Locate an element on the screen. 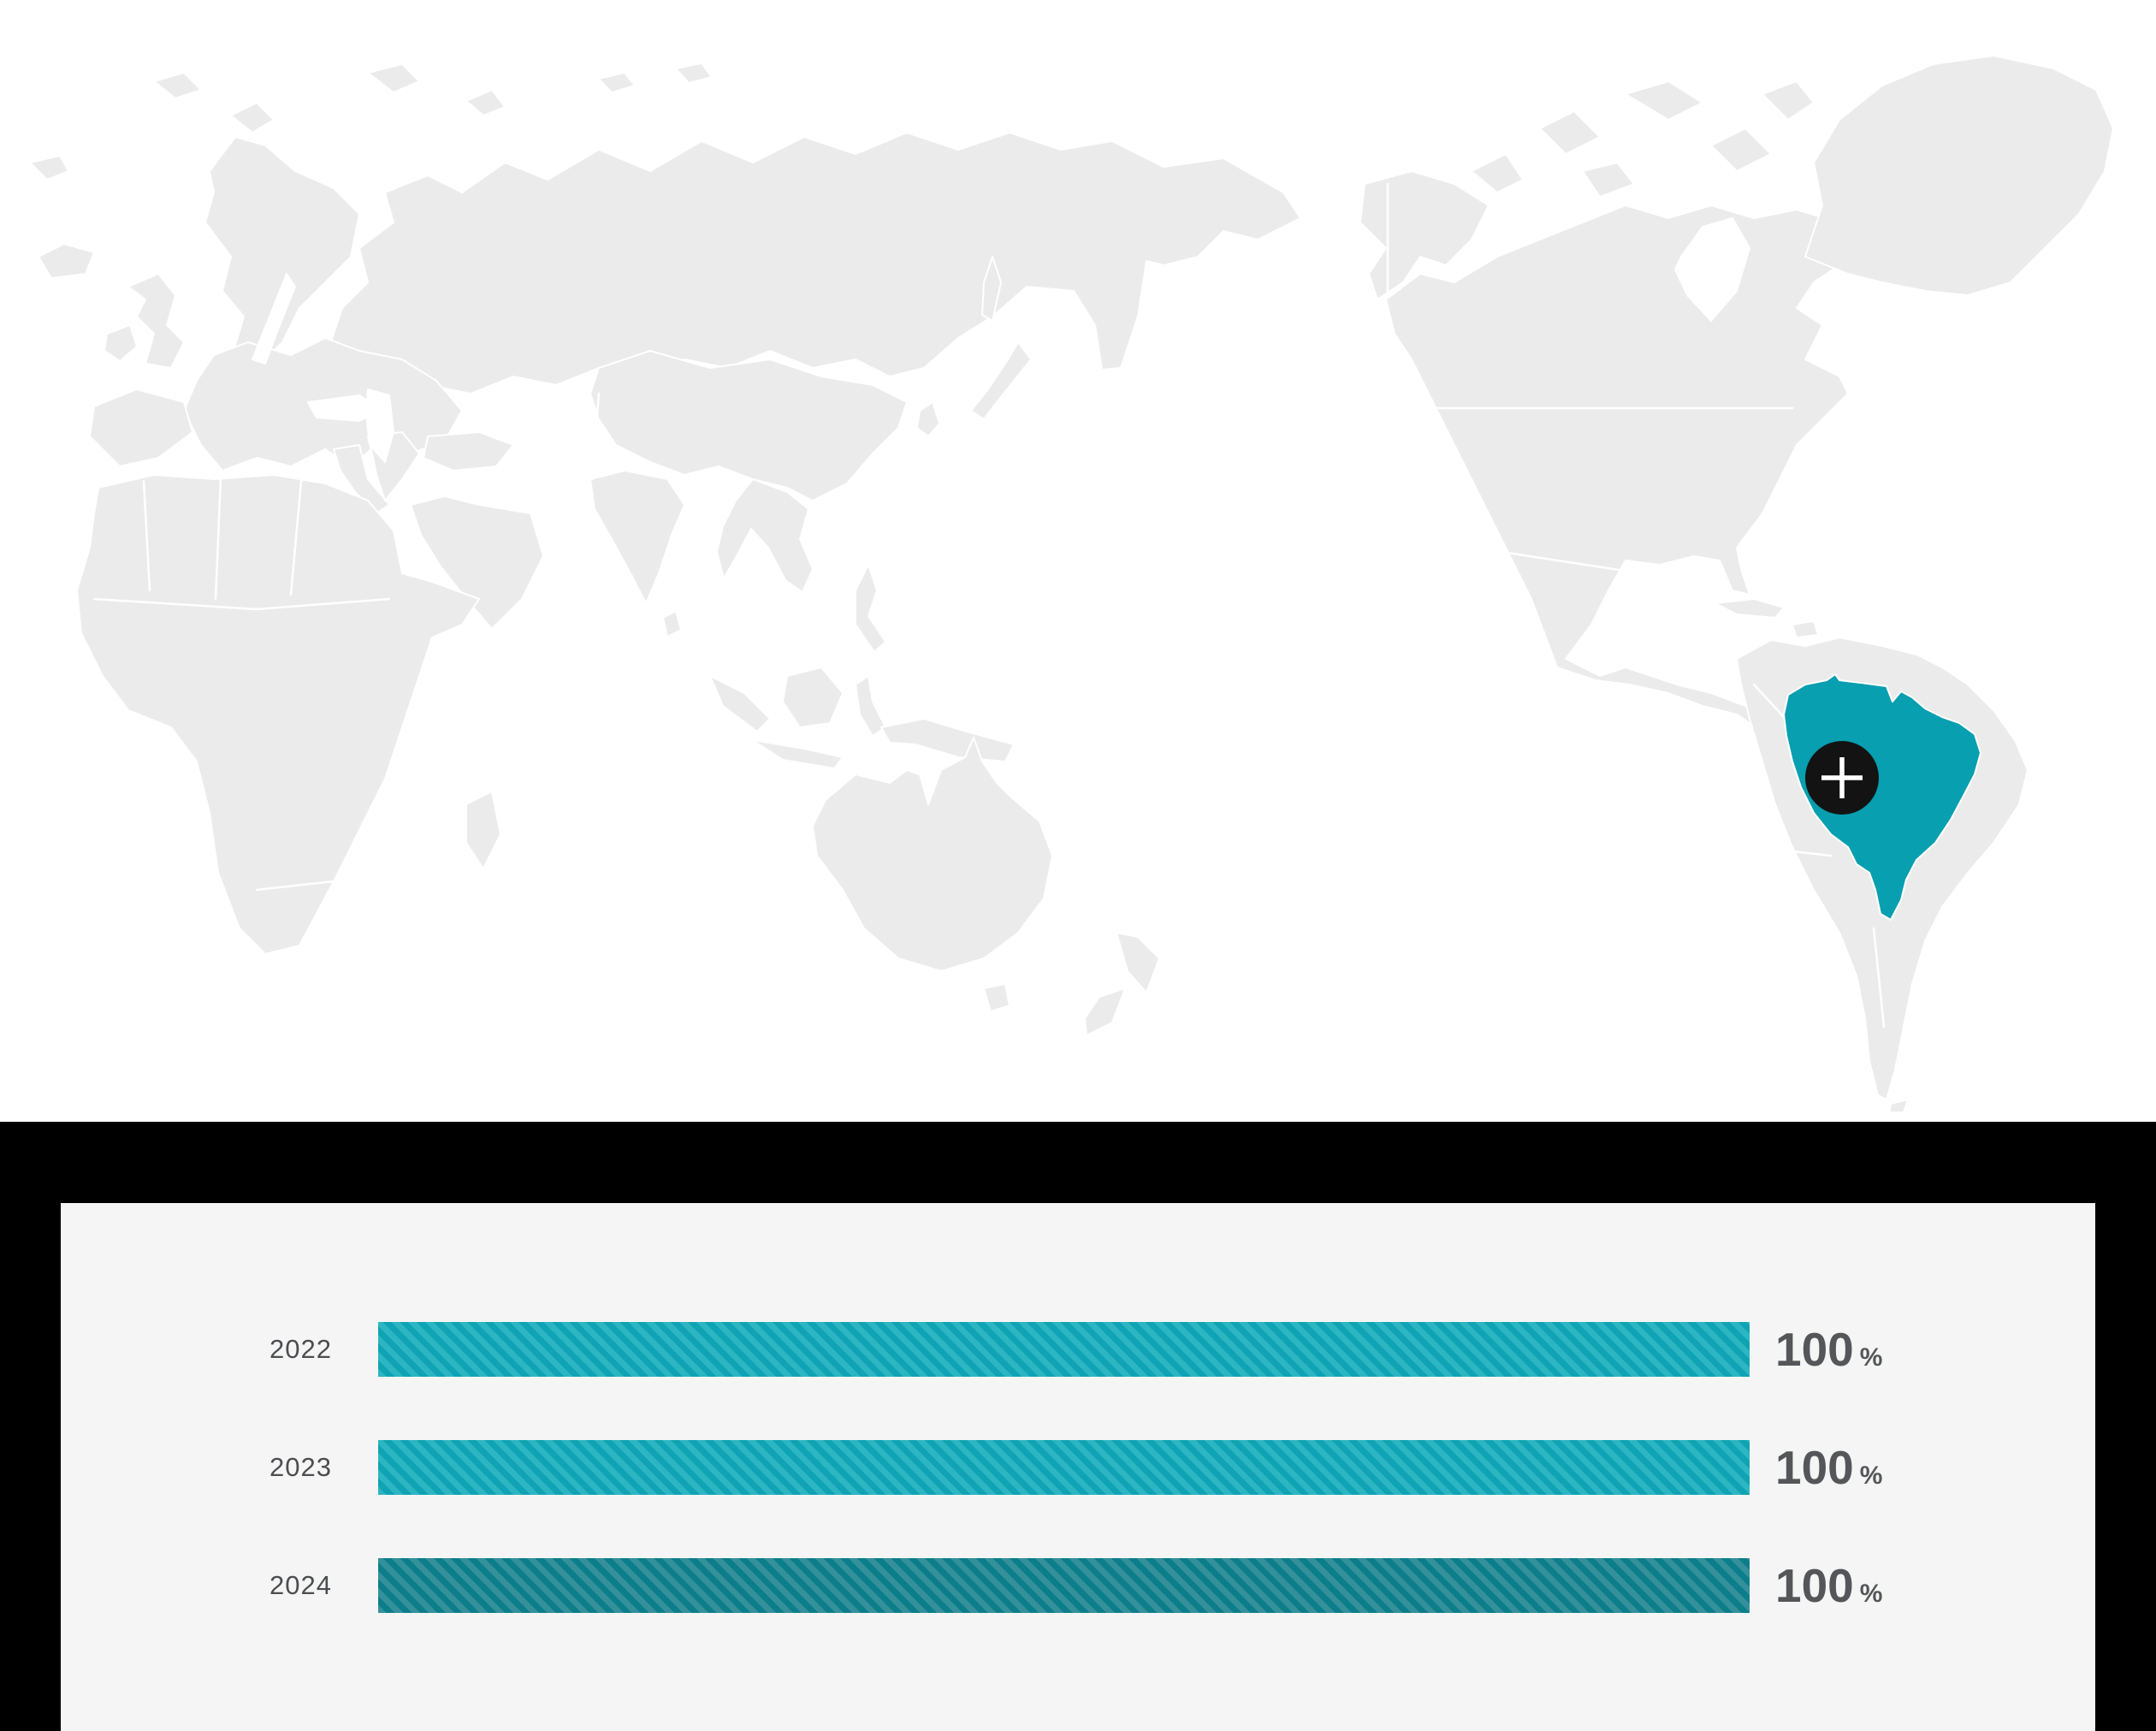 This screenshot has height=1731, width=2156. turkey is located at coordinates (468, 451).